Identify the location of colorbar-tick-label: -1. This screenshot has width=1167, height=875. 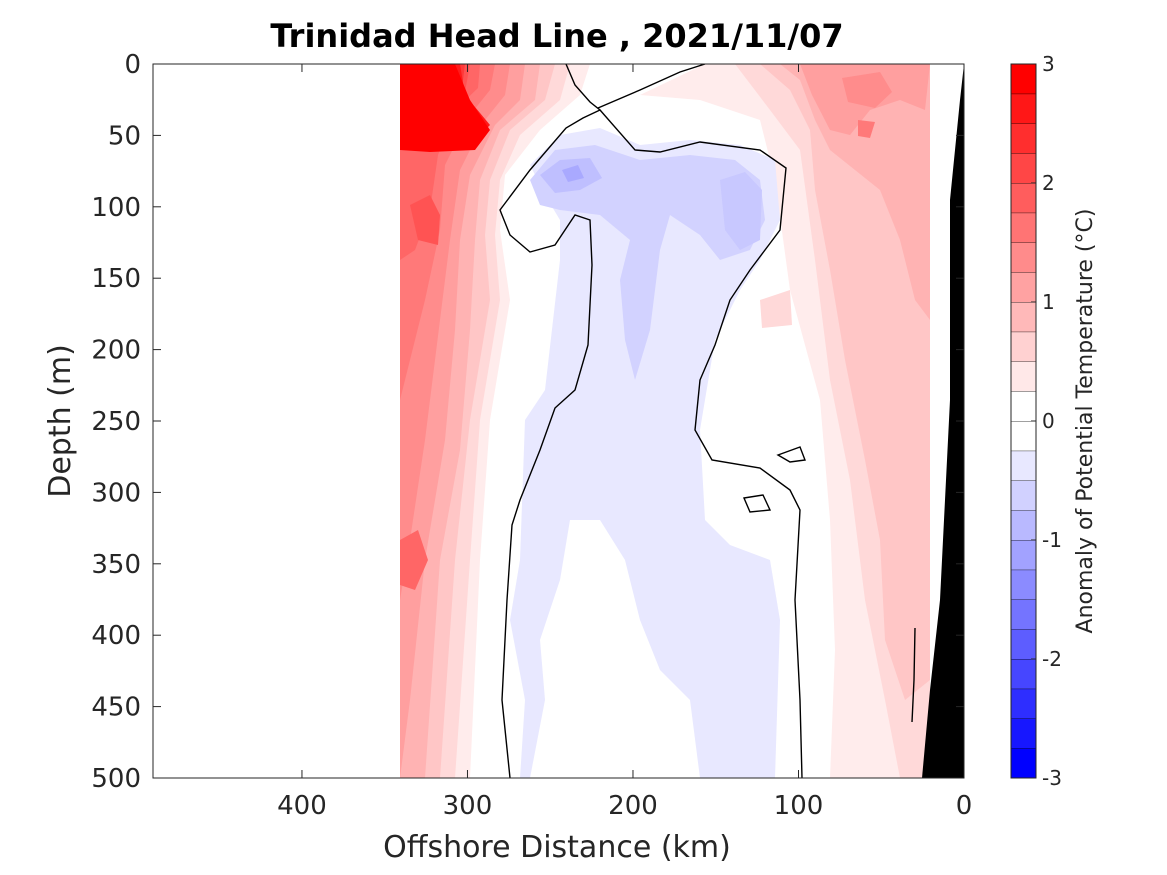
(1052, 540).